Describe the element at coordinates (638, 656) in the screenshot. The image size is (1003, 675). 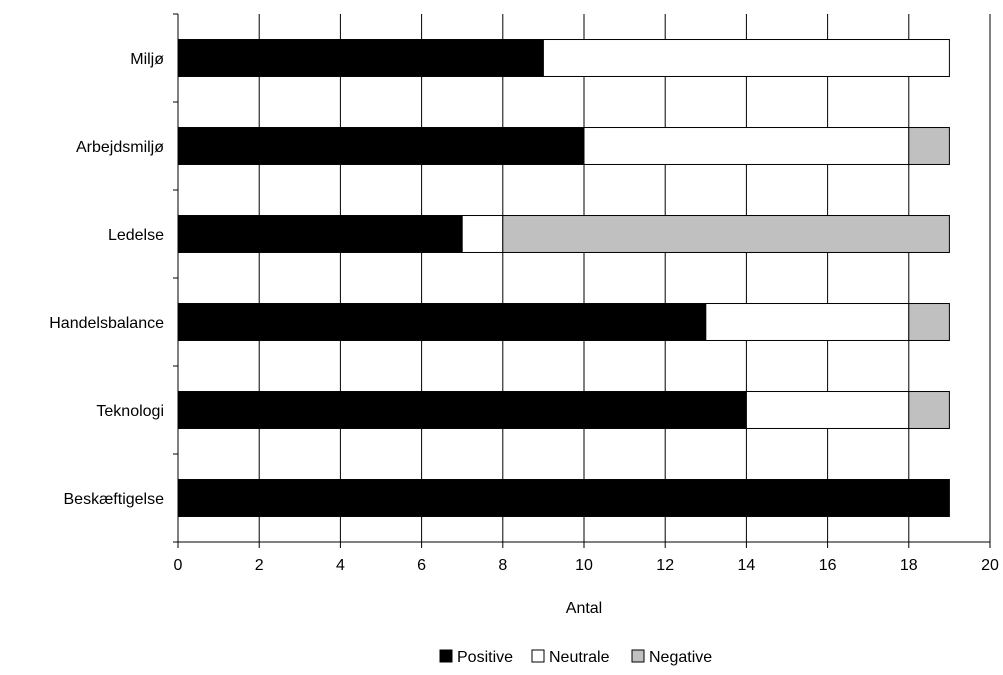
I see `legend-swatch-negative` at that location.